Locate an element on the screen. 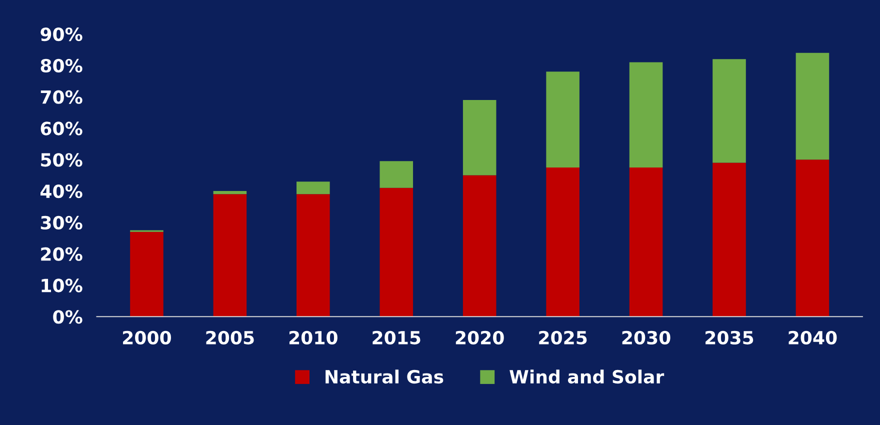  x-tick-label: 2030 is located at coordinates (646, 337).